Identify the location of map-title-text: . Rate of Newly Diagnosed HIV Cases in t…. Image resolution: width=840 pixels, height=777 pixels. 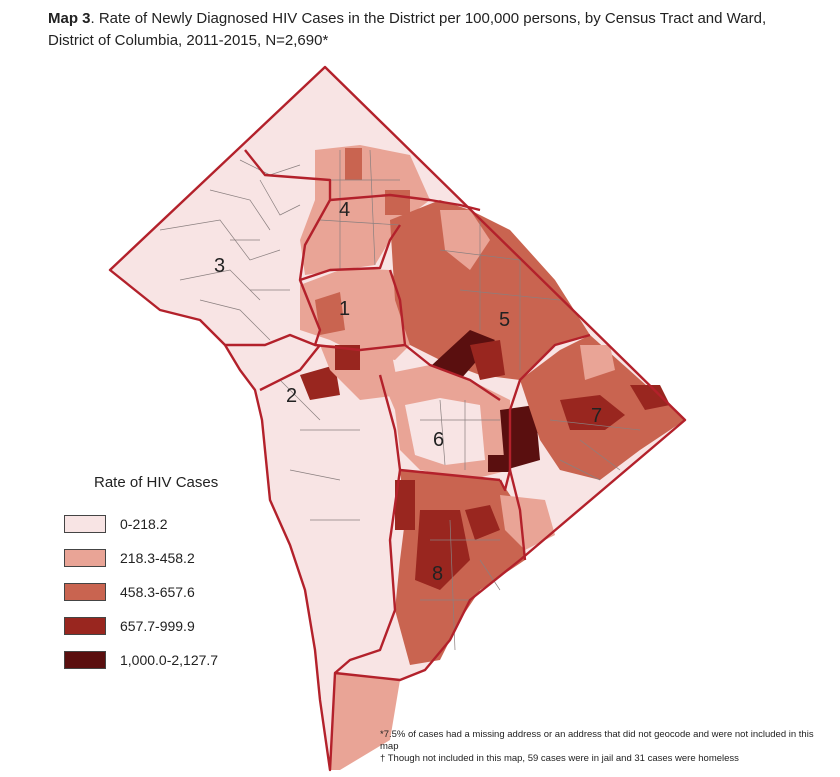
(428, 18).